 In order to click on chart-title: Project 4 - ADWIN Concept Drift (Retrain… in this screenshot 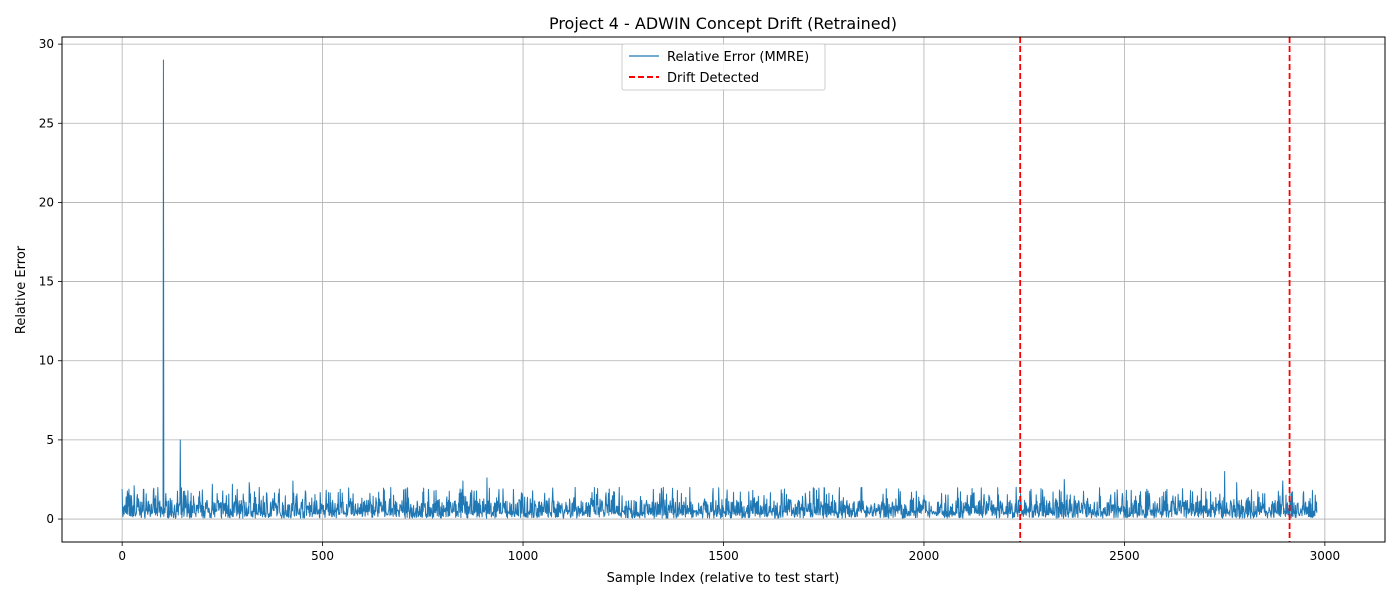, I will do `click(723, 23)`.